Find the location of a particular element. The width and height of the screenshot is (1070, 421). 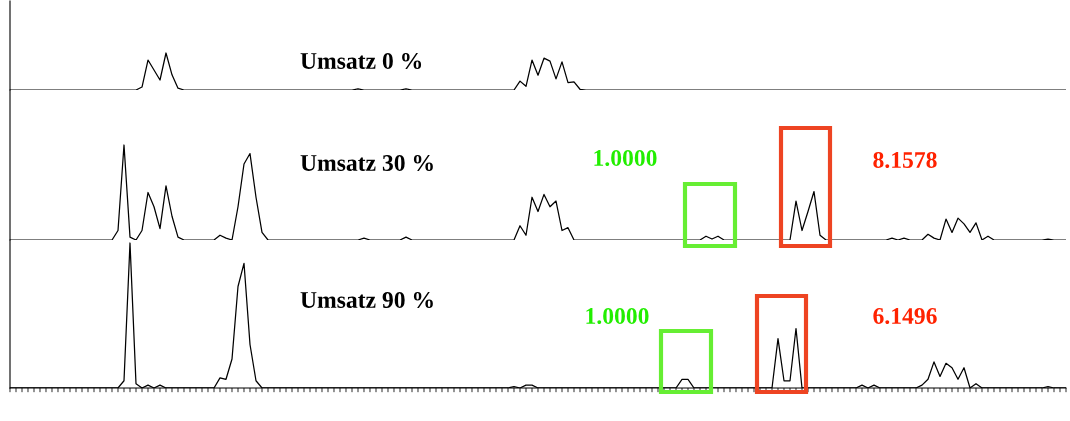

chart-title: Umsatz 0 % is located at coordinates (361, 60).